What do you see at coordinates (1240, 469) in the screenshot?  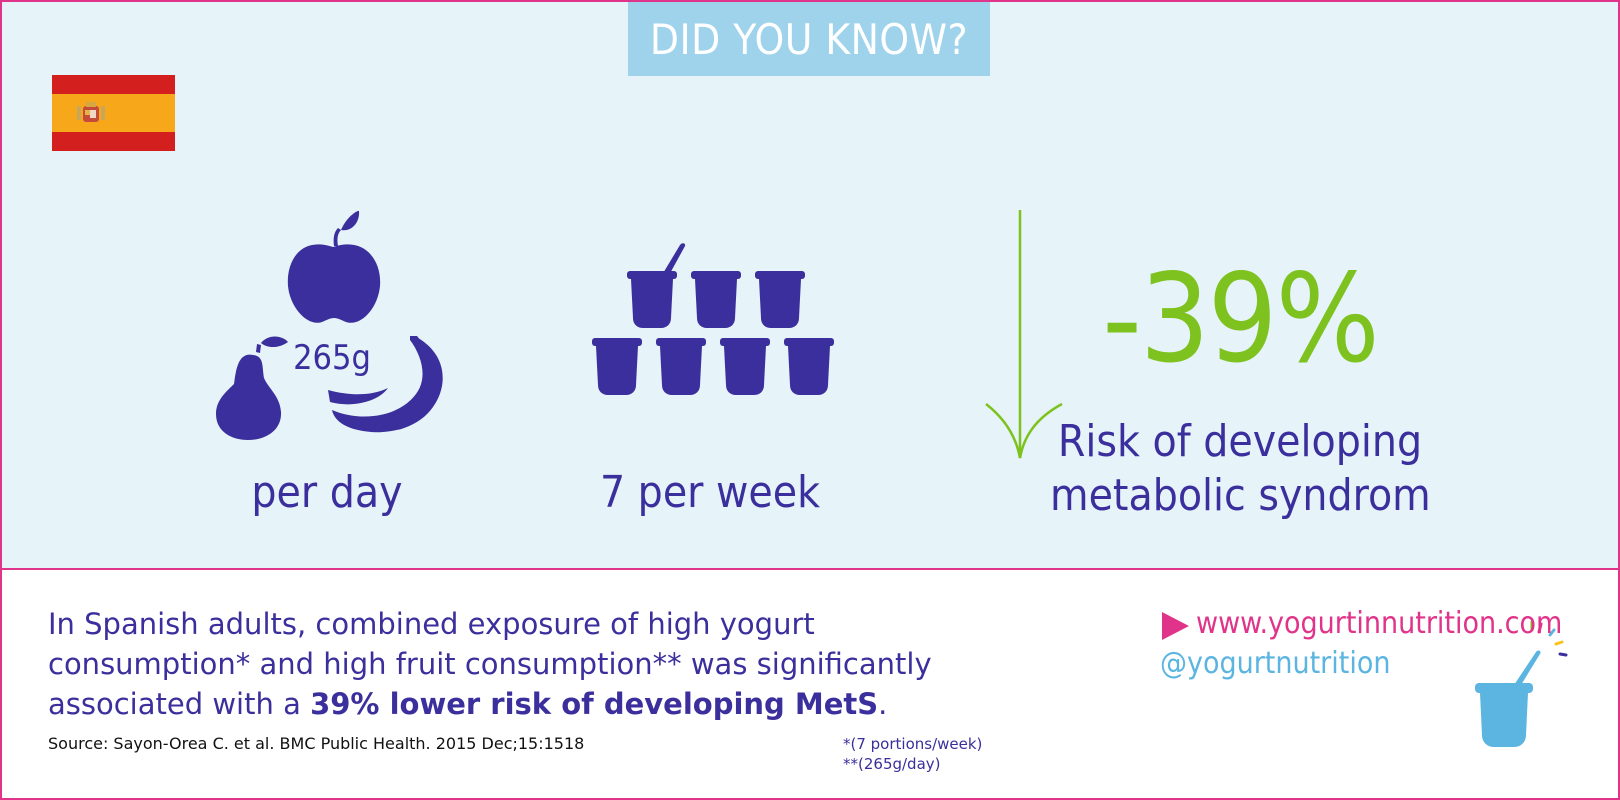 I see `risk-label: Risk of developing metabolic syndrom` at bounding box center [1240, 469].